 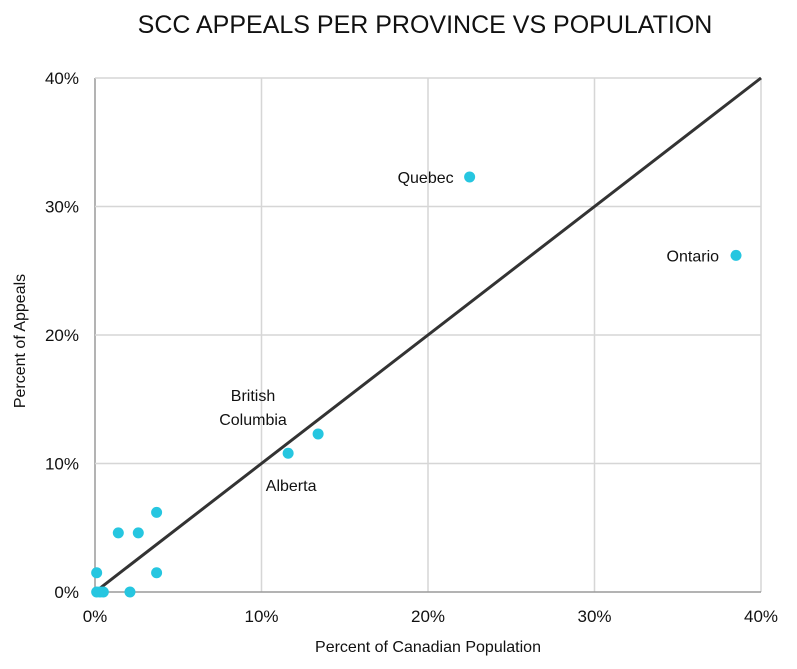 I want to click on point-label: Alberta, so click(x=291, y=486).